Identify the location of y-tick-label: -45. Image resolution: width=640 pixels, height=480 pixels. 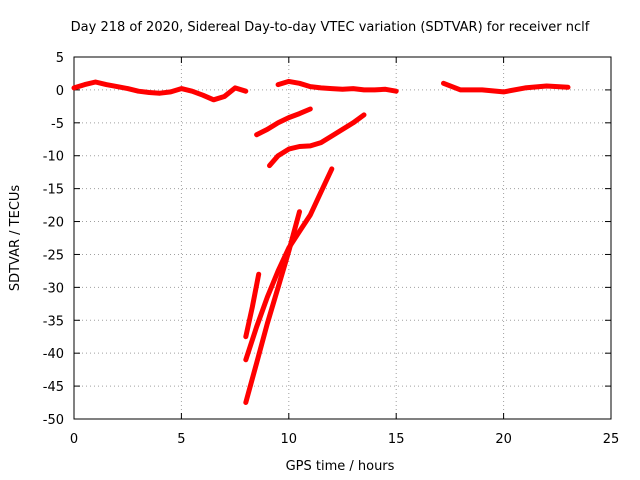
(53, 387).